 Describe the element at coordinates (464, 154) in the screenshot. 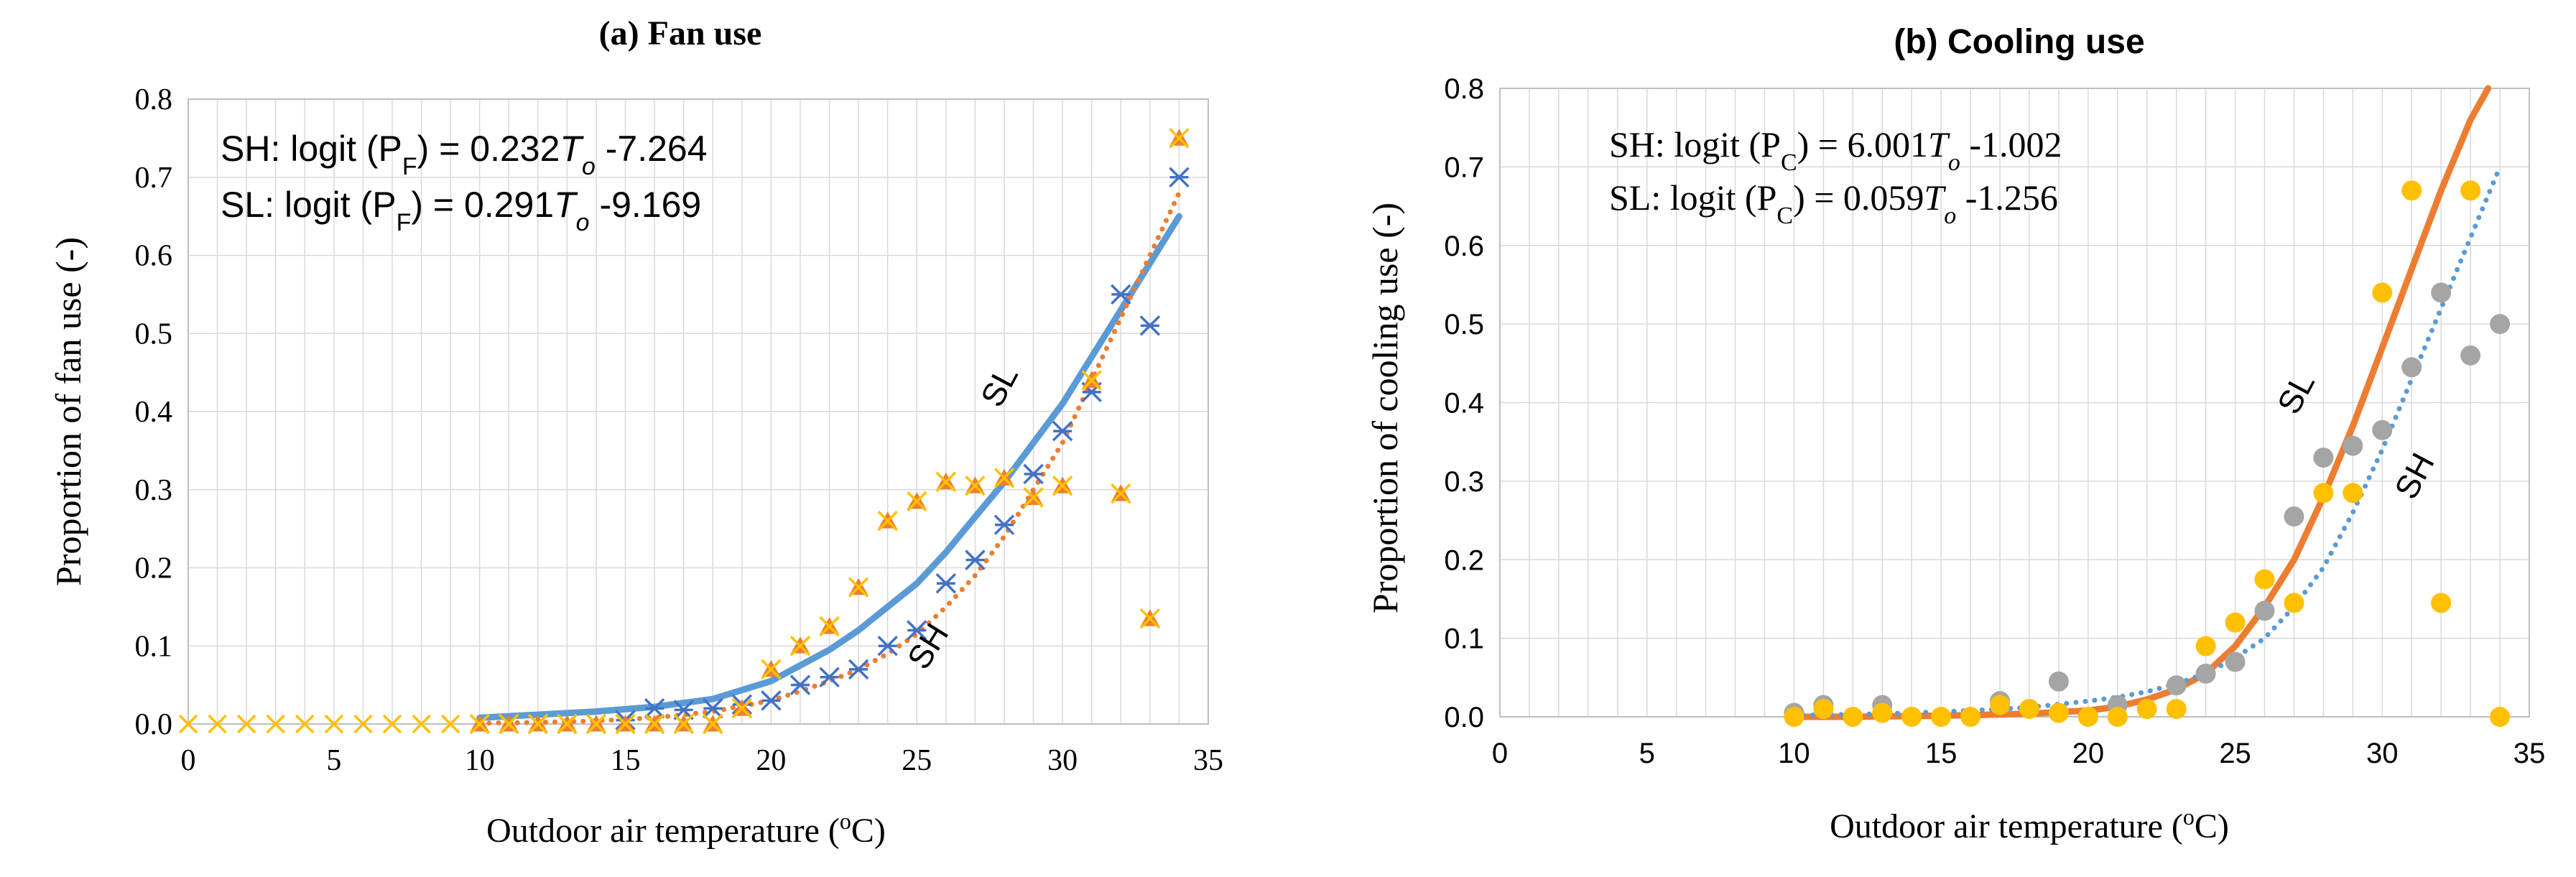

I see `equation-sh-fan: SH: logit (PF) = 0.232To -7.264` at that location.